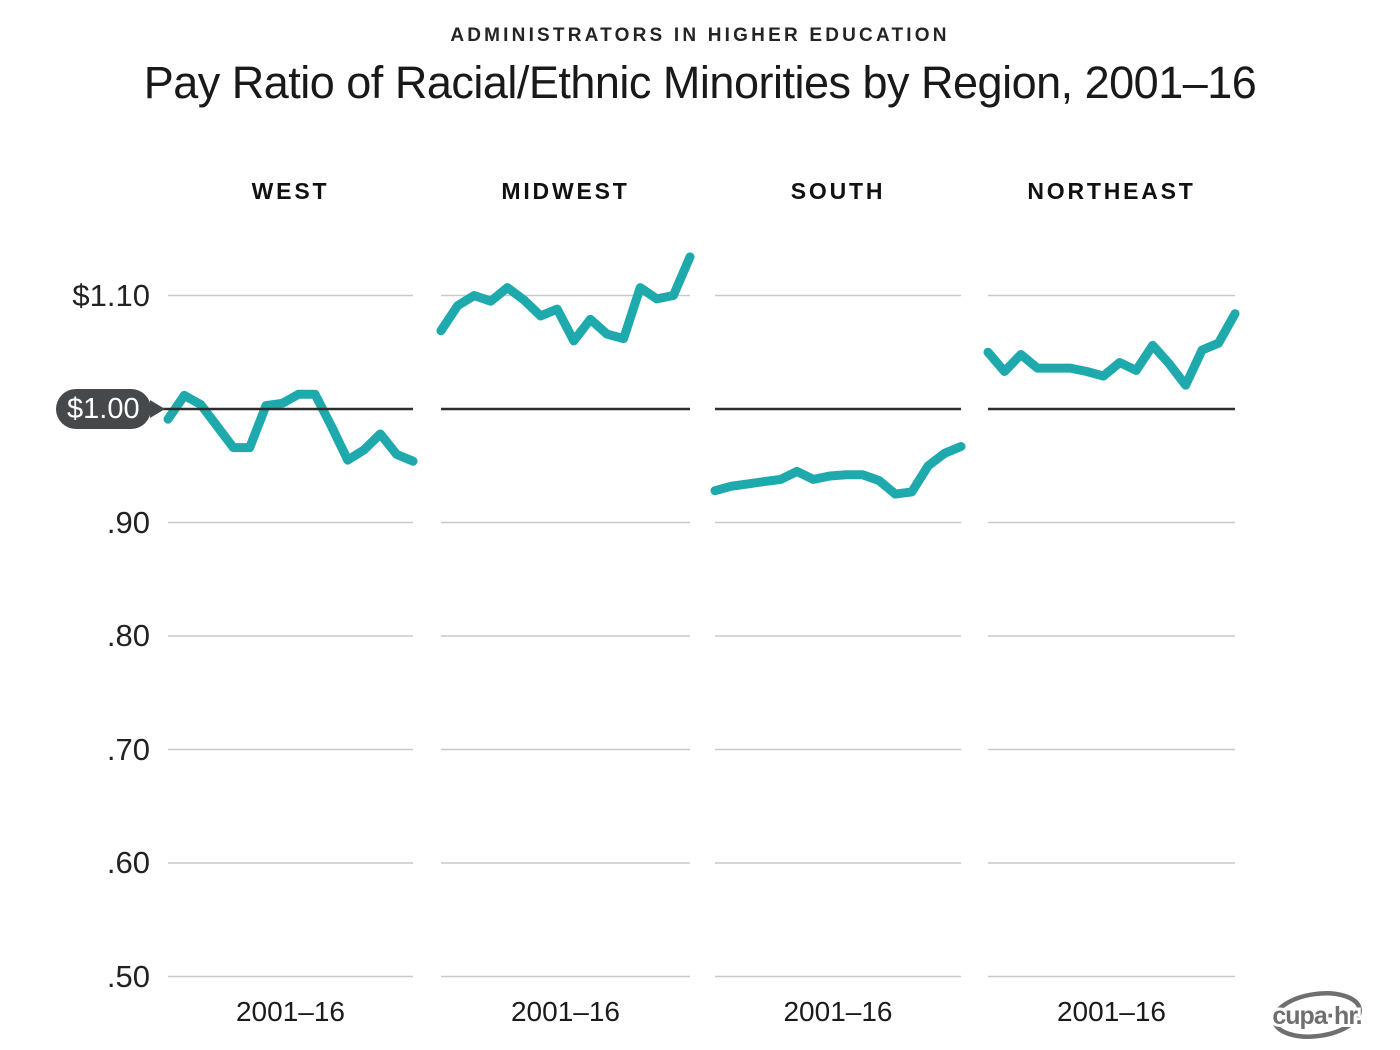  What do you see at coordinates (290, 1011) in the screenshot?
I see `x-axis-label-west: 2001–16` at bounding box center [290, 1011].